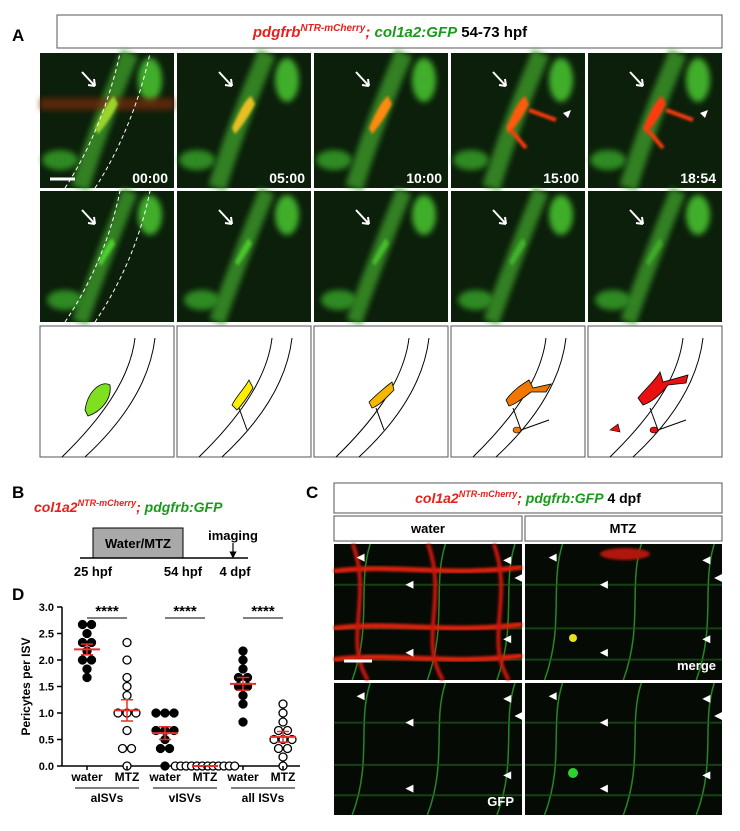  What do you see at coordinates (244, 120) in the screenshot?
I see `image: 05:00` at bounding box center [244, 120].